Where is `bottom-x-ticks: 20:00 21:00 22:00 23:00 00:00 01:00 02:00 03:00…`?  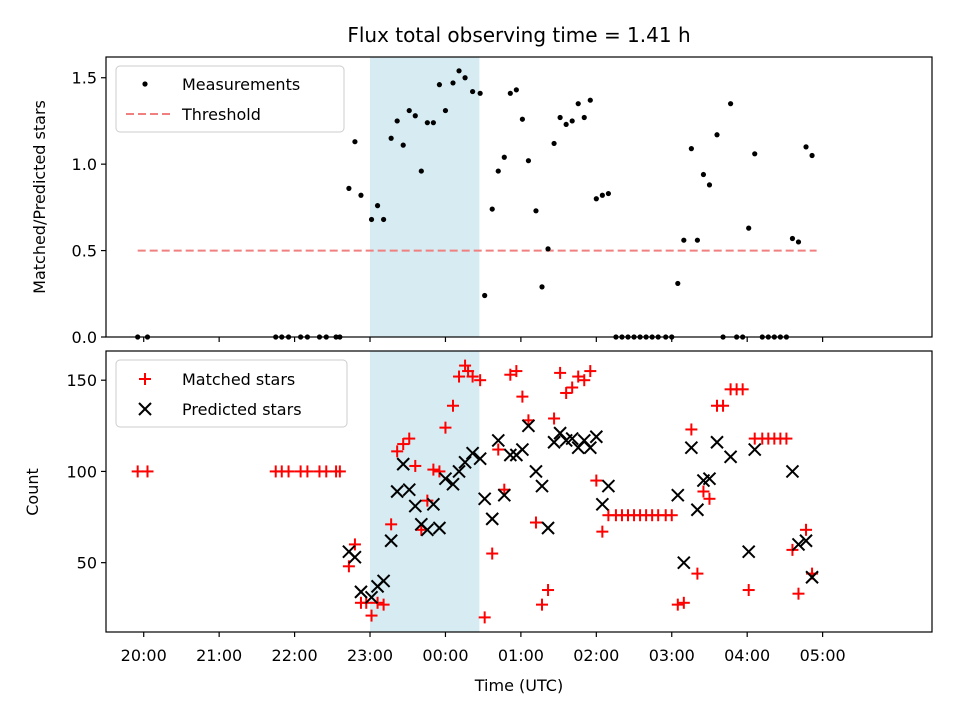
bottom-x-ticks: 20:00 21:00 22:00 23:00 00:00 01:00 02:00 03:00… is located at coordinates (483, 648).